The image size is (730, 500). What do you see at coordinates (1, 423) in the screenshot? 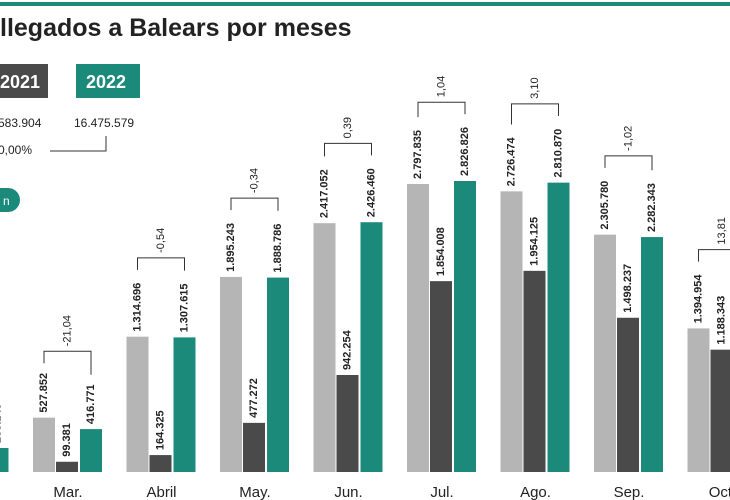
I see `value-label: 233.149` at bounding box center [1, 423].